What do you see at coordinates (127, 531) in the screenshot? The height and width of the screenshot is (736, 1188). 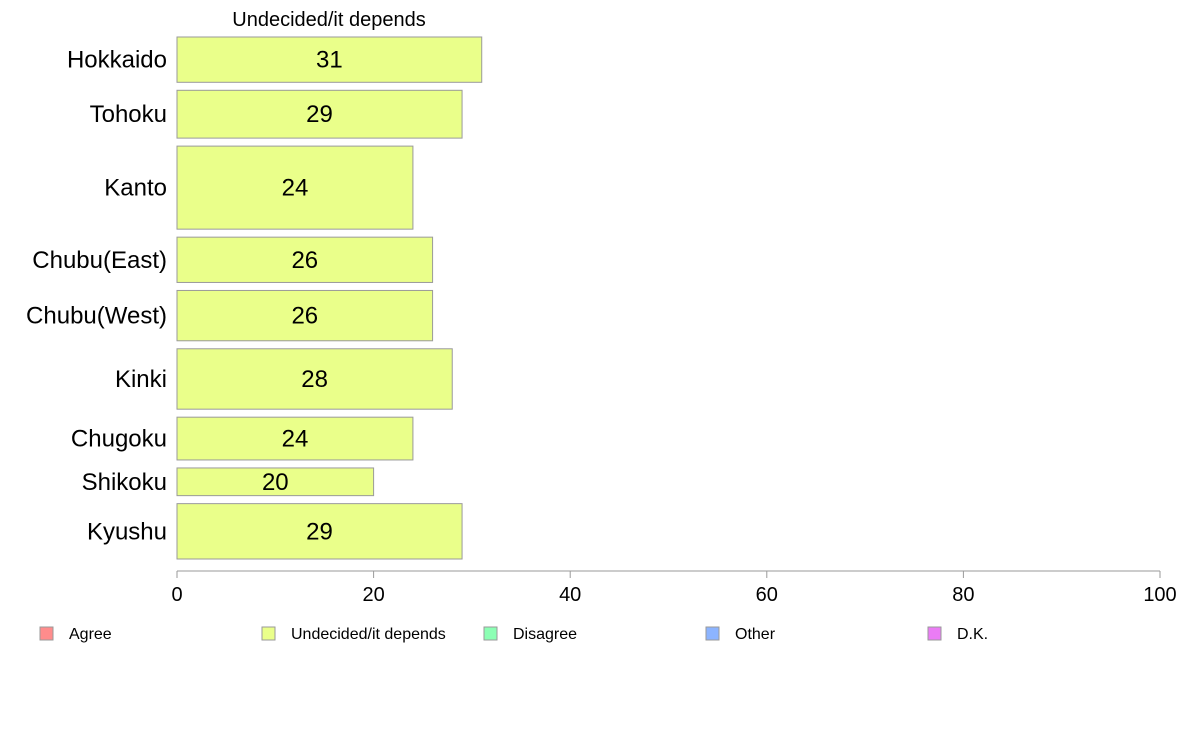 I see `category-label: Kyushu` at bounding box center [127, 531].